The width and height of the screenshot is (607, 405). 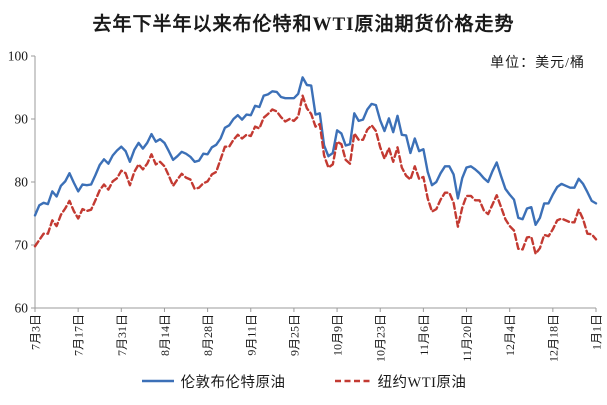 I want to click on x-tick-label: 8月28日, so click(x=208, y=335).